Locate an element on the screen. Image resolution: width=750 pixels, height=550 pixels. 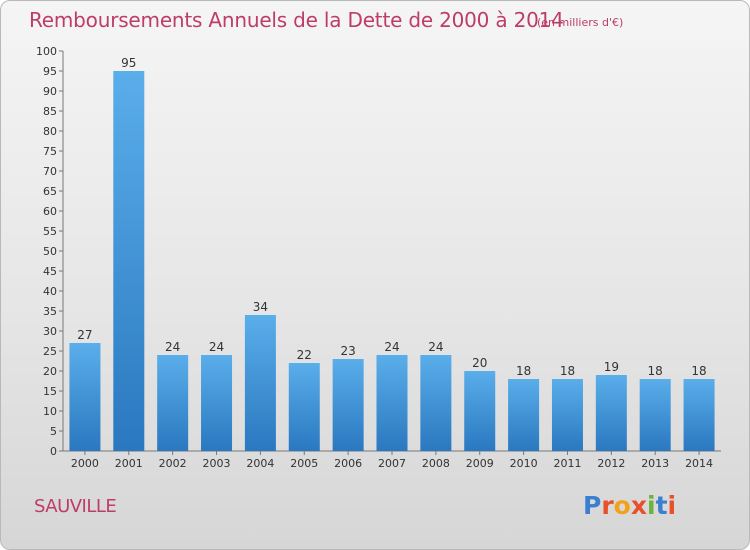
y-tick-label: 0 is located at coordinates (53, 451).